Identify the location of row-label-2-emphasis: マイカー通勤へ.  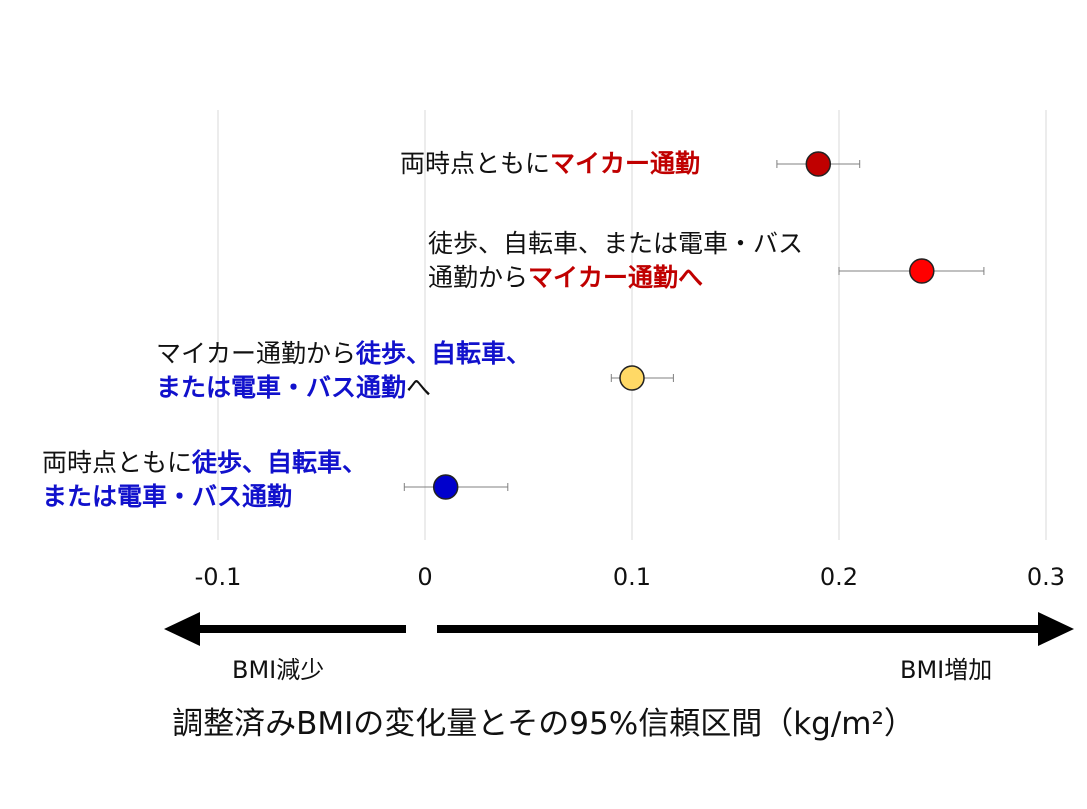
(616, 277).